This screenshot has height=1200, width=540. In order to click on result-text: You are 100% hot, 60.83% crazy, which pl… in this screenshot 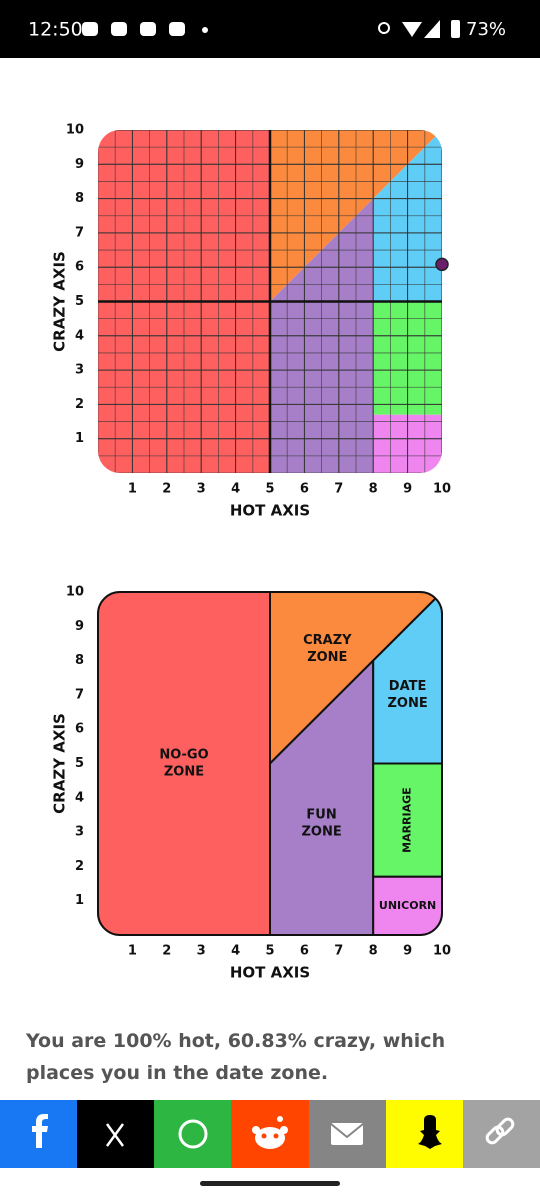, I will do `click(236, 1057)`.